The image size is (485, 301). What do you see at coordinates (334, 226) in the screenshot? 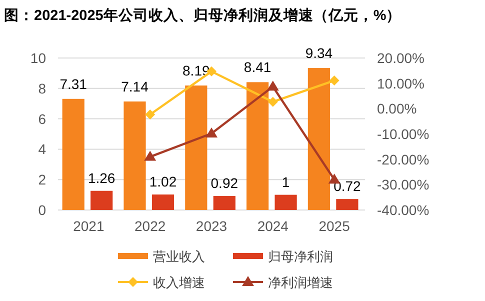
I see `x-tick-label: 2025` at bounding box center [334, 226].